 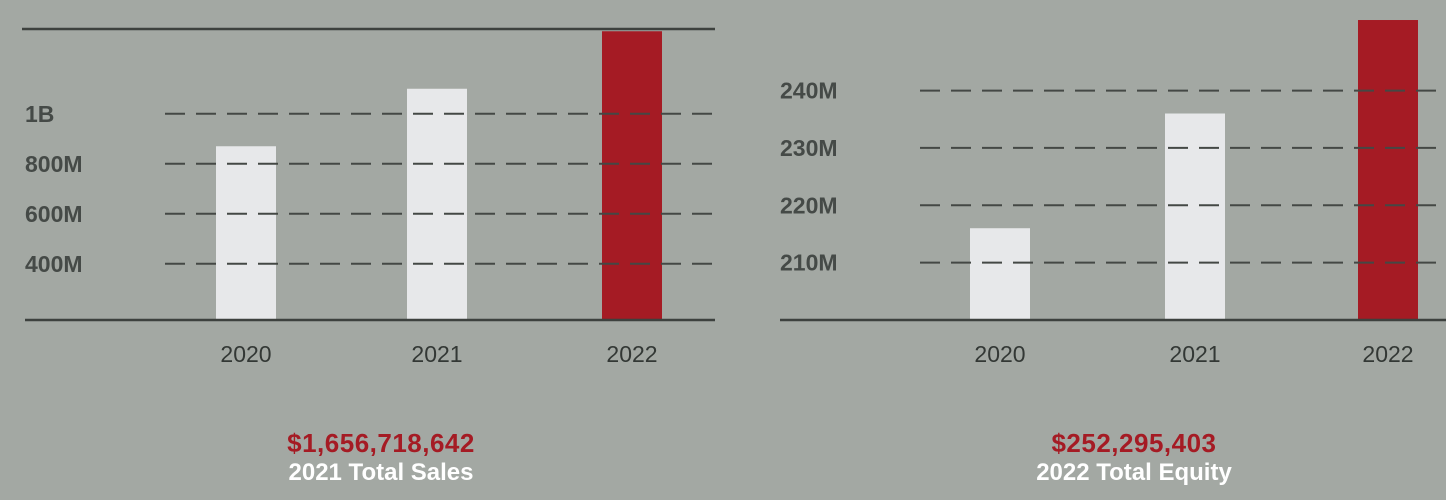 What do you see at coordinates (809, 263) in the screenshot?
I see `y-tick-label: 210M` at bounding box center [809, 263].